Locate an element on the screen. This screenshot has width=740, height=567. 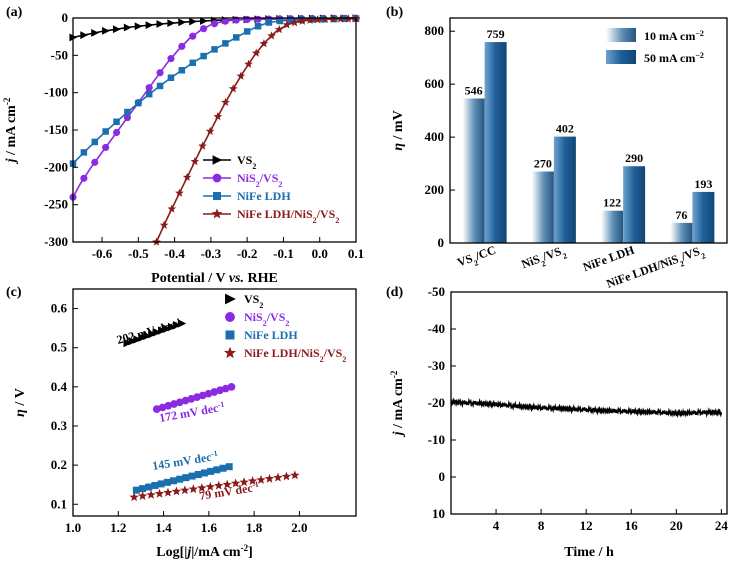
panel-label-b: (b) is located at coordinates (394, 12).